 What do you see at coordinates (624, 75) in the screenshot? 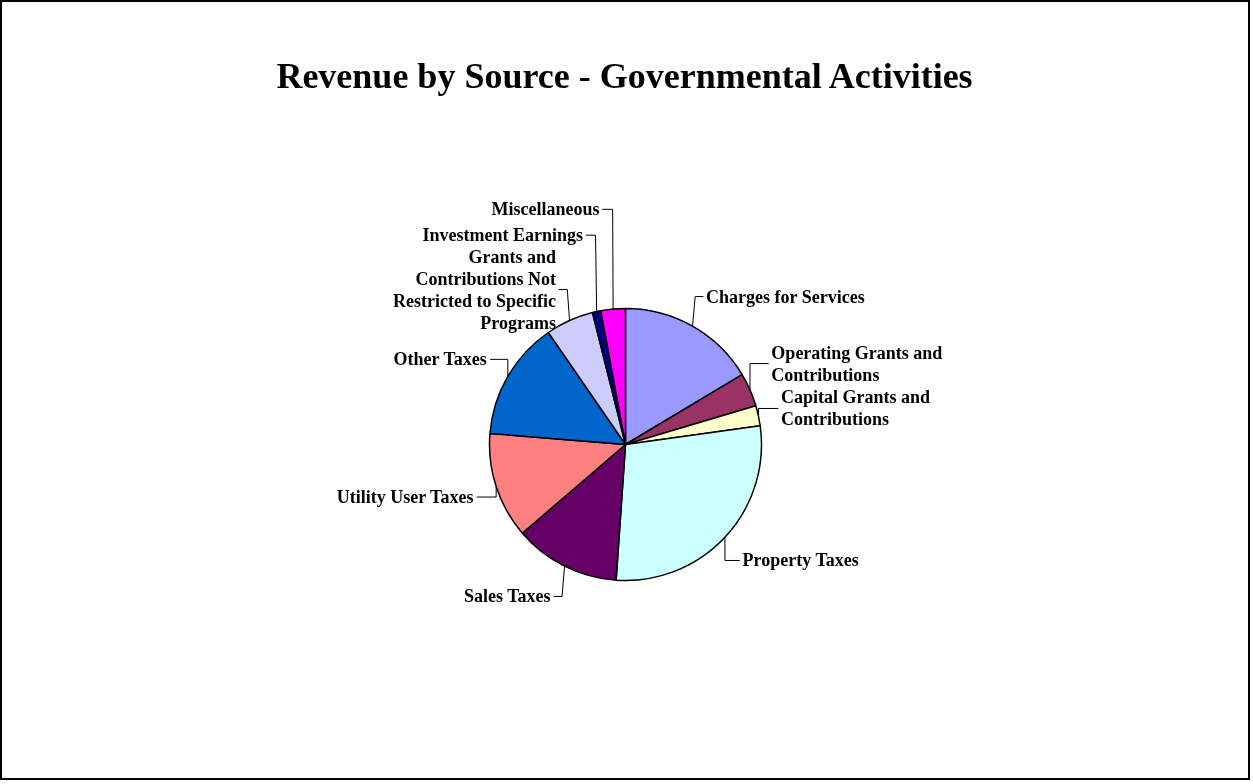
I see `chart-title: Revenue by Source - Governmental Activities` at bounding box center [624, 75].